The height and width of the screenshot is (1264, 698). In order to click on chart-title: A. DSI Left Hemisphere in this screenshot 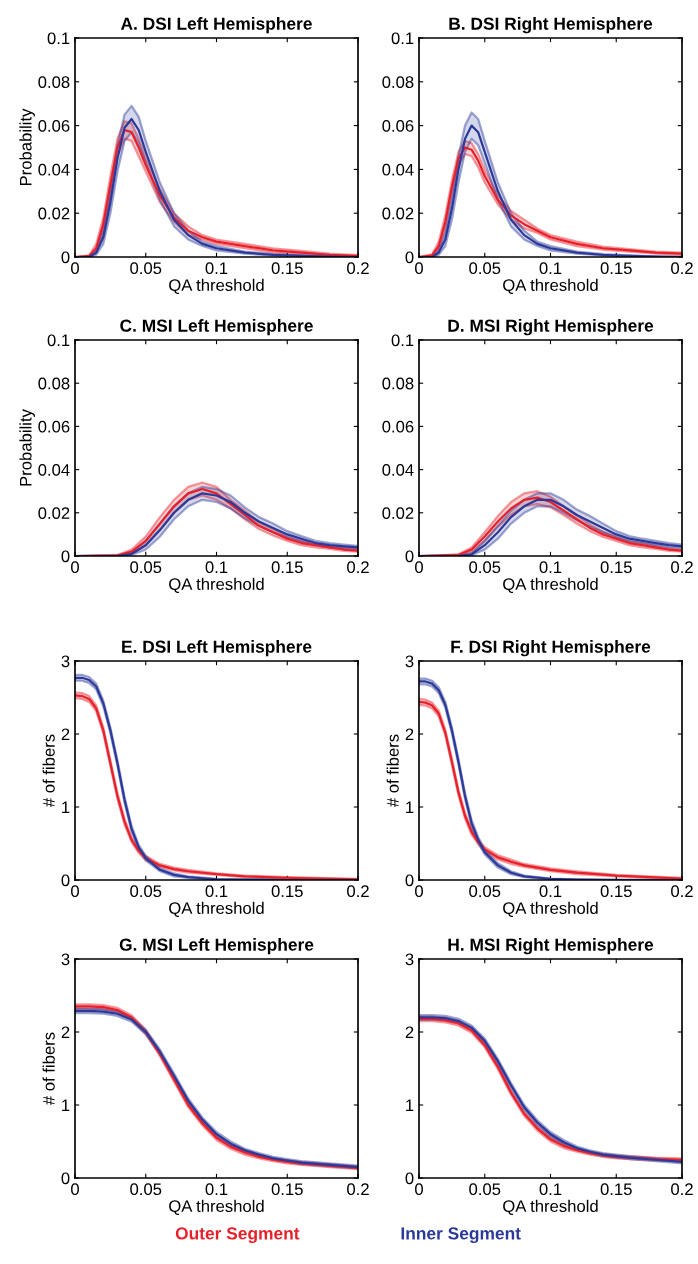, I will do `click(216, 25)`.